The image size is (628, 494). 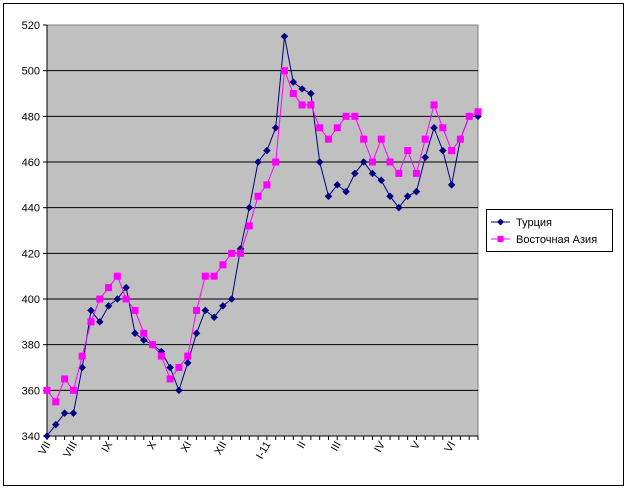 What do you see at coordinates (44, 449) in the screenshot?
I see `x-tick-label: VII` at bounding box center [44, 449].